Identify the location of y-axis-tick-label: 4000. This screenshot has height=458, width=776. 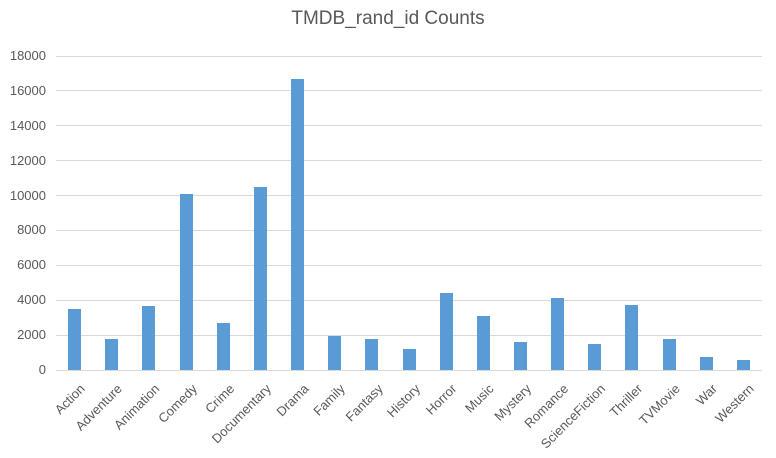
(31, 300).